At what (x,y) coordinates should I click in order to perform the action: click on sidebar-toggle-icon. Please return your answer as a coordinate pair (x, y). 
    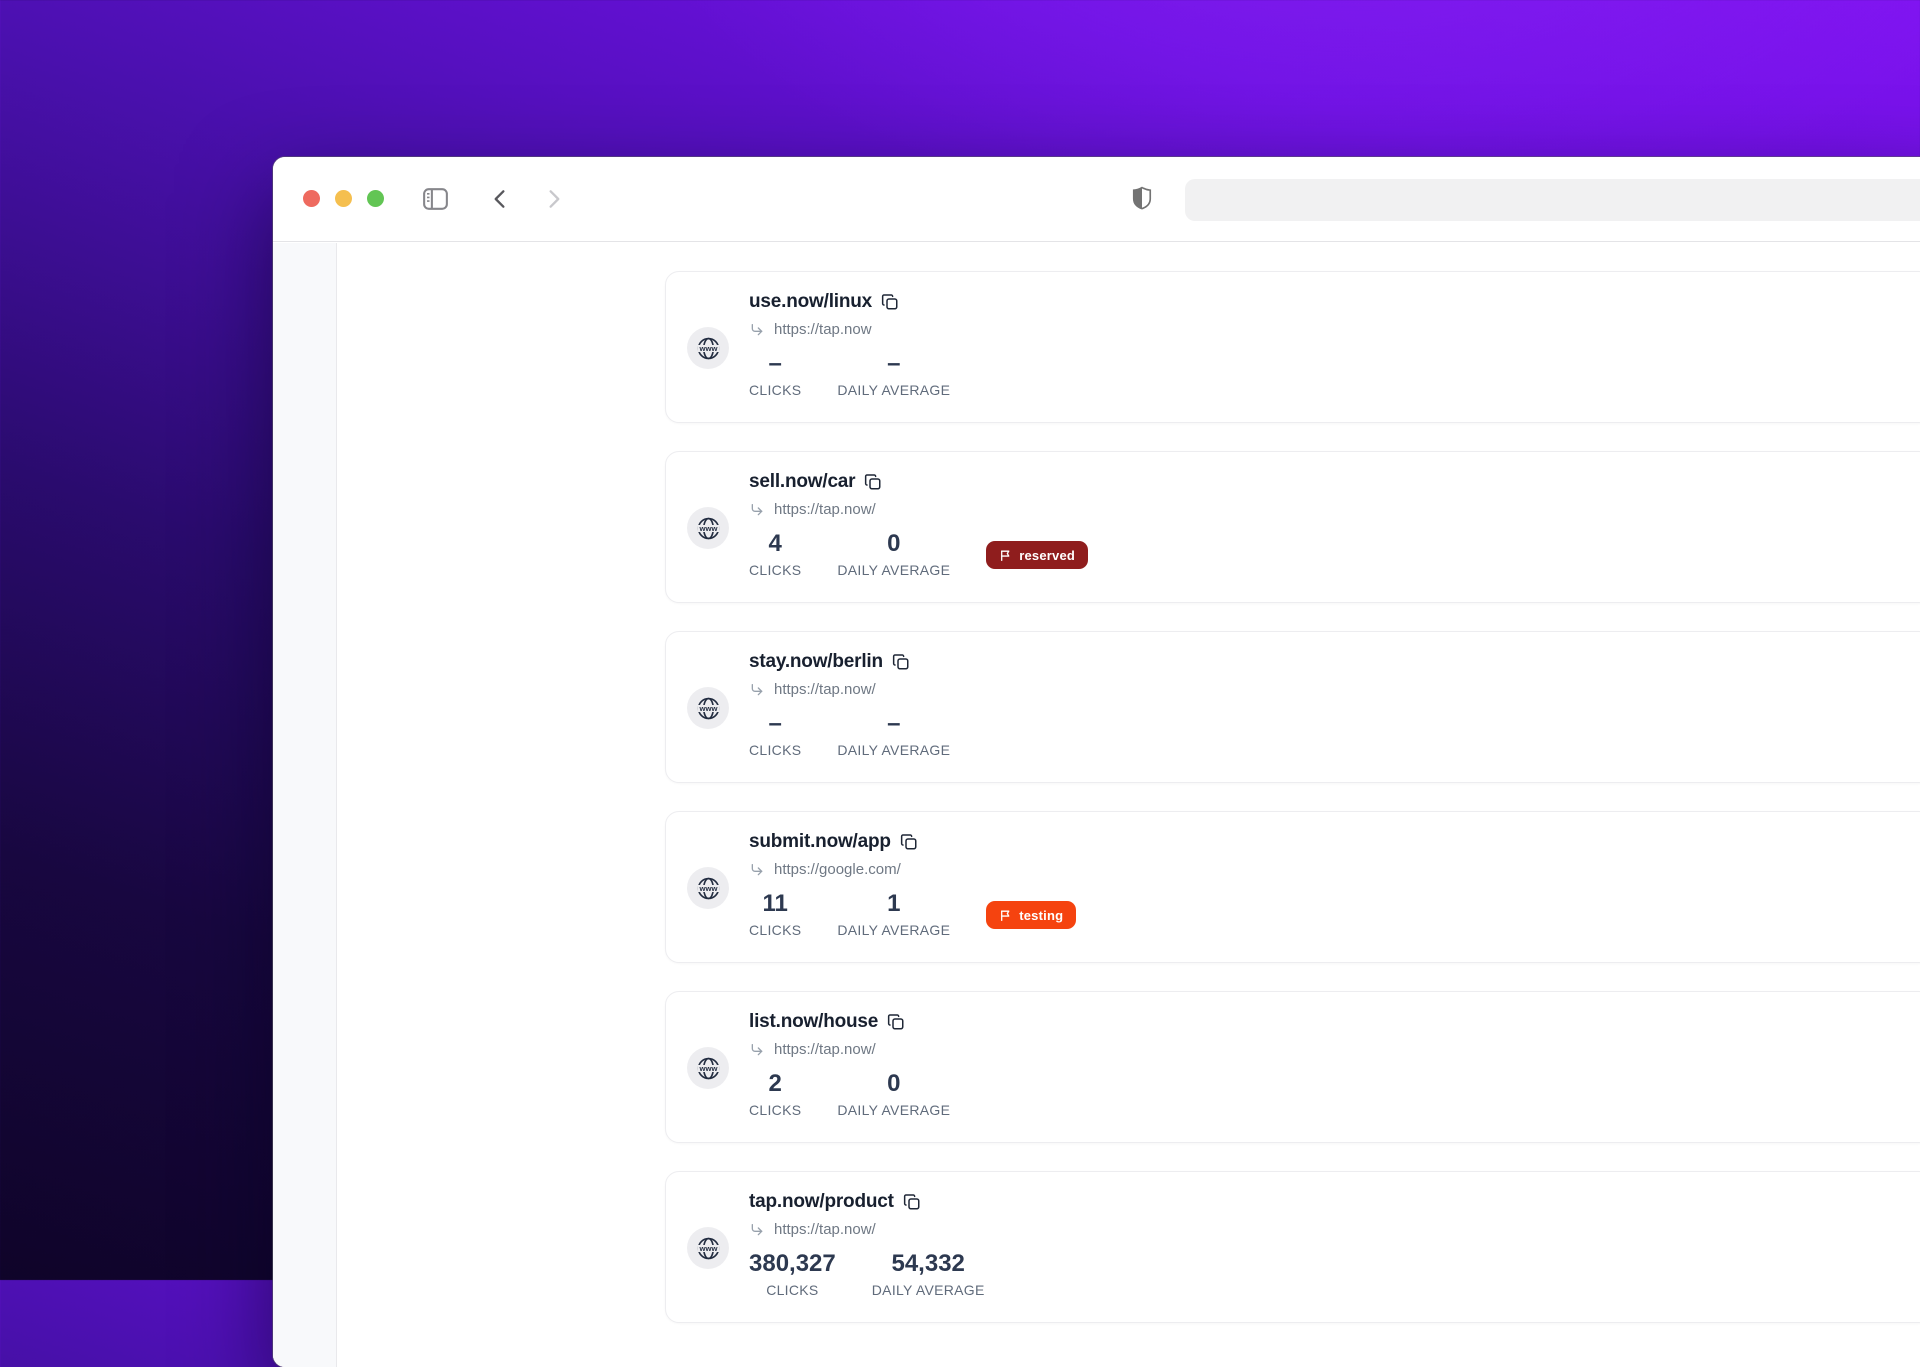
    Looking at the image, I should click on (435, 199).